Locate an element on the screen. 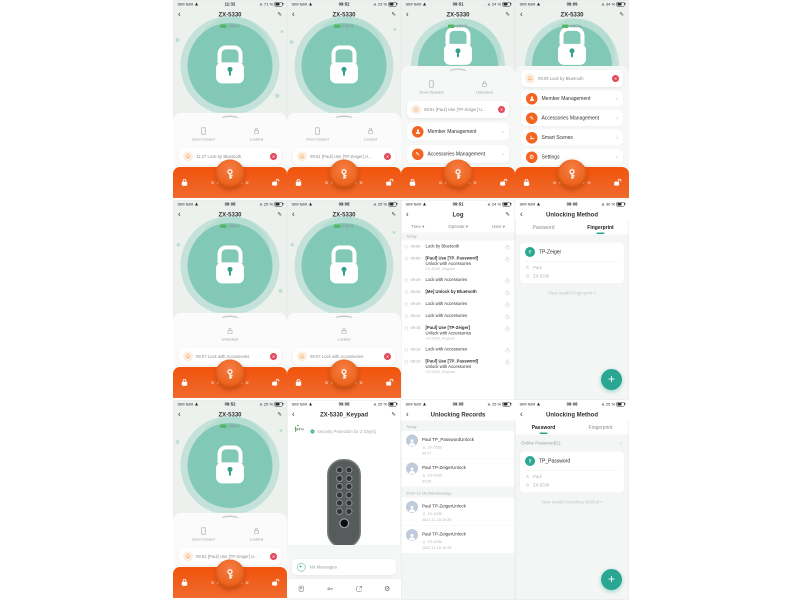  log-row: 09:10 Lock with Accessories is located at coordinates (458, 316).